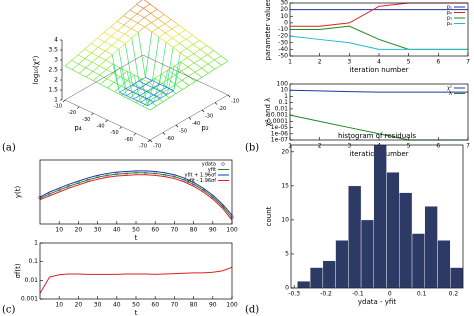 The image size is (474, 316). What do you see at coordinates (56, 80) in the screenshot?
I see `z-tick-label: 2` at bounding box center [56, 80].